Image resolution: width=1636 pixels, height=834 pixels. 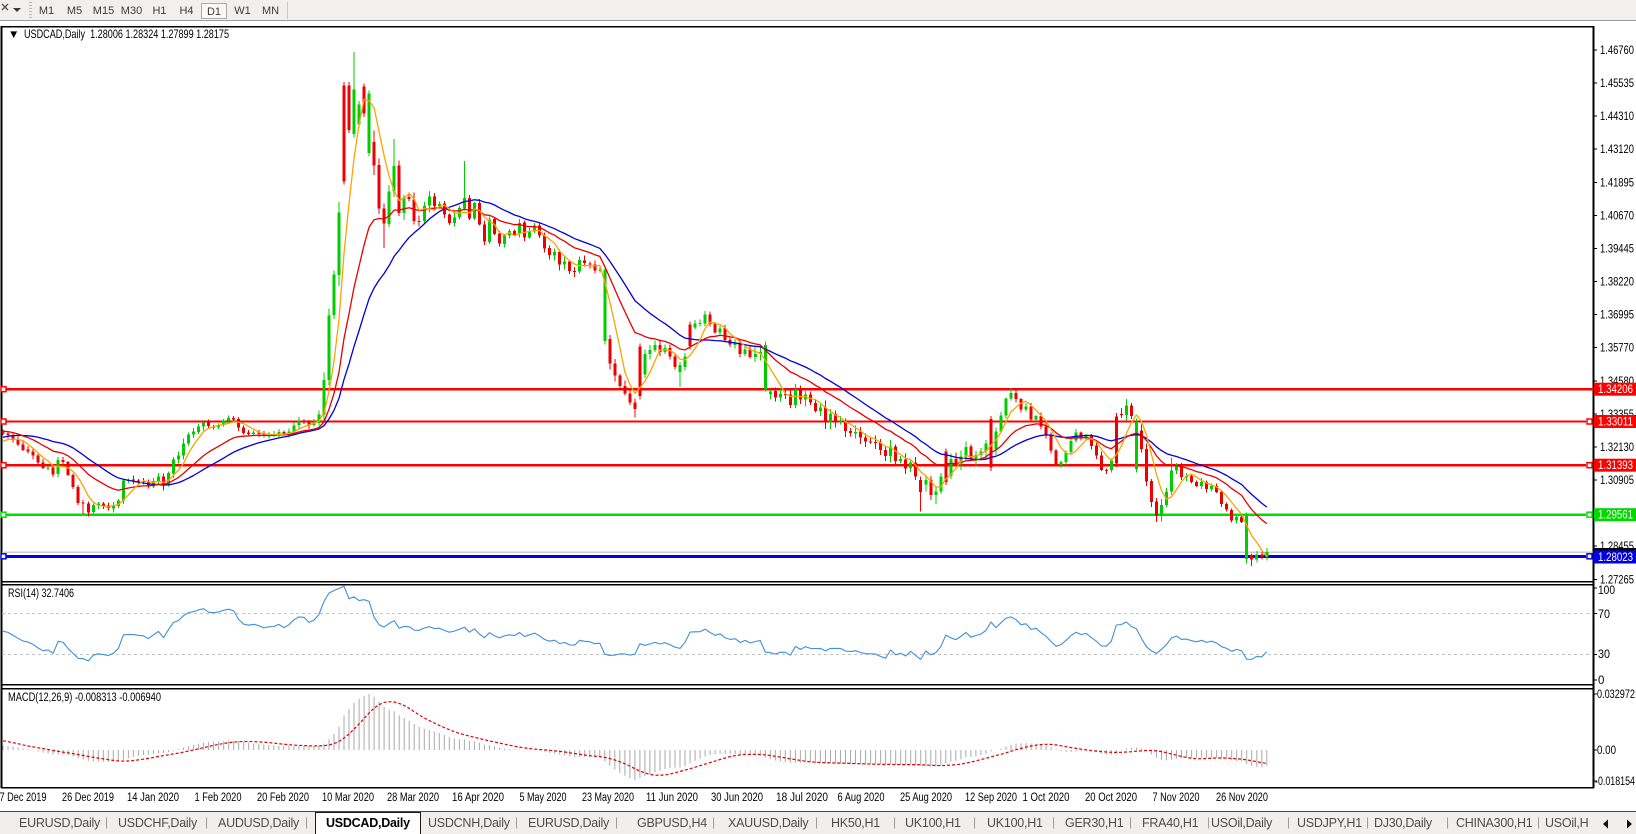 What do you see at coordinates (1615, 516) in the screenshot?
I see `svg-text: 1.29561` at bounding box center [1615, 516].